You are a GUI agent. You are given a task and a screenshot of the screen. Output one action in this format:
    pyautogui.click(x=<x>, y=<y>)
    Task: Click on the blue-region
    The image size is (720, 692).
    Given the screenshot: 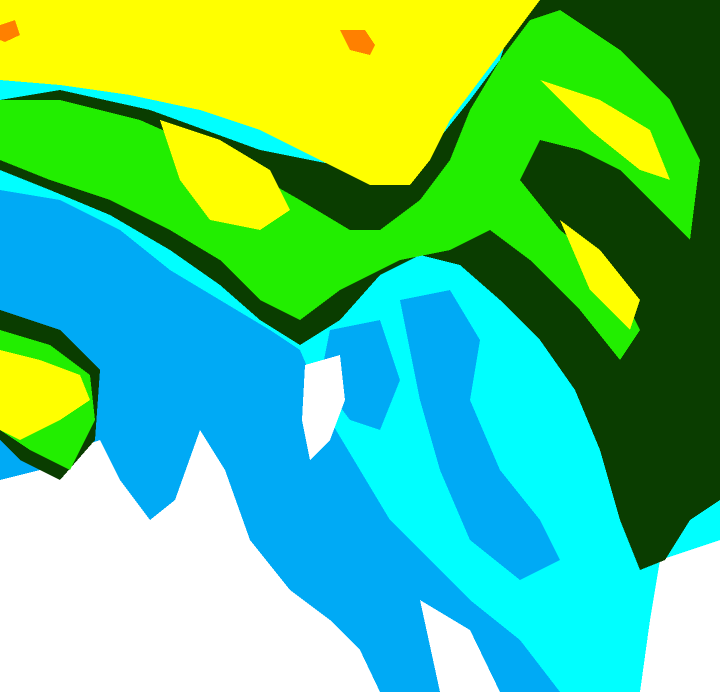 What is the action you would take?
    pyautogui.click(x=480, y=435)
    